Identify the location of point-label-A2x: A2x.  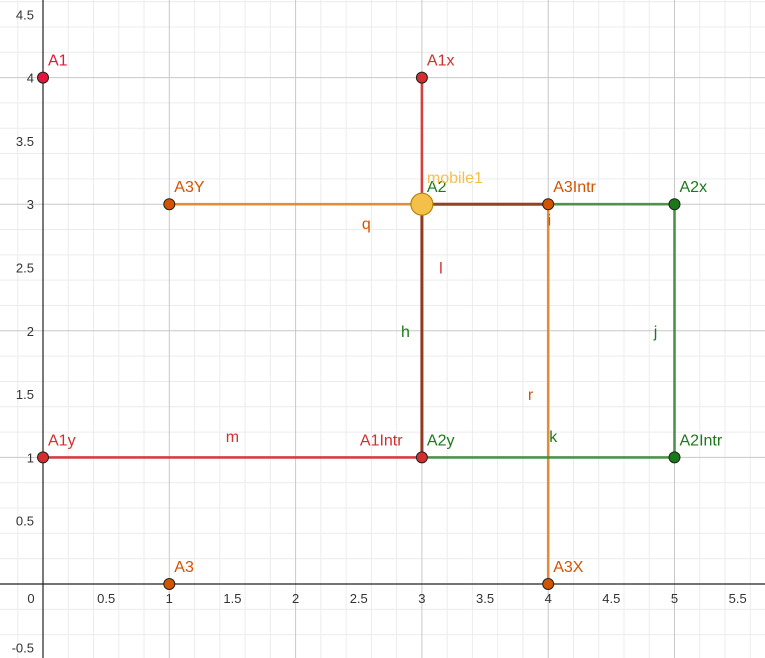
(694, 187).